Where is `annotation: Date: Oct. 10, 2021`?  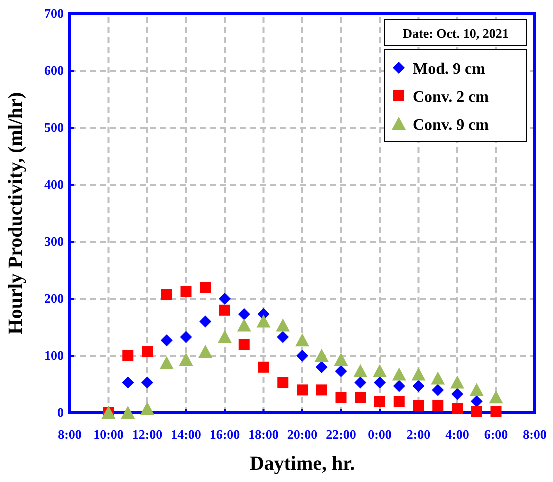 annotation: Date: Oct. 10, 2021 is located at coordinates (456, 33).